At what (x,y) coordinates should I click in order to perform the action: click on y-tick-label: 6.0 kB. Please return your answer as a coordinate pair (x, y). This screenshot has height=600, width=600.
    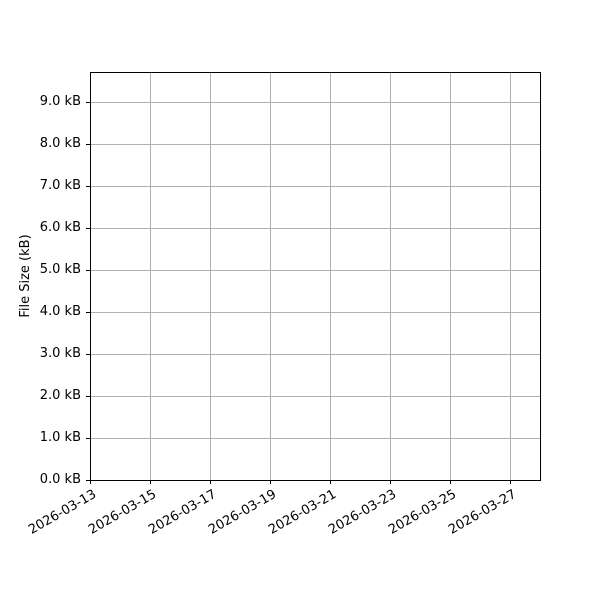
    Looking at the image, I should click on (60, 227).